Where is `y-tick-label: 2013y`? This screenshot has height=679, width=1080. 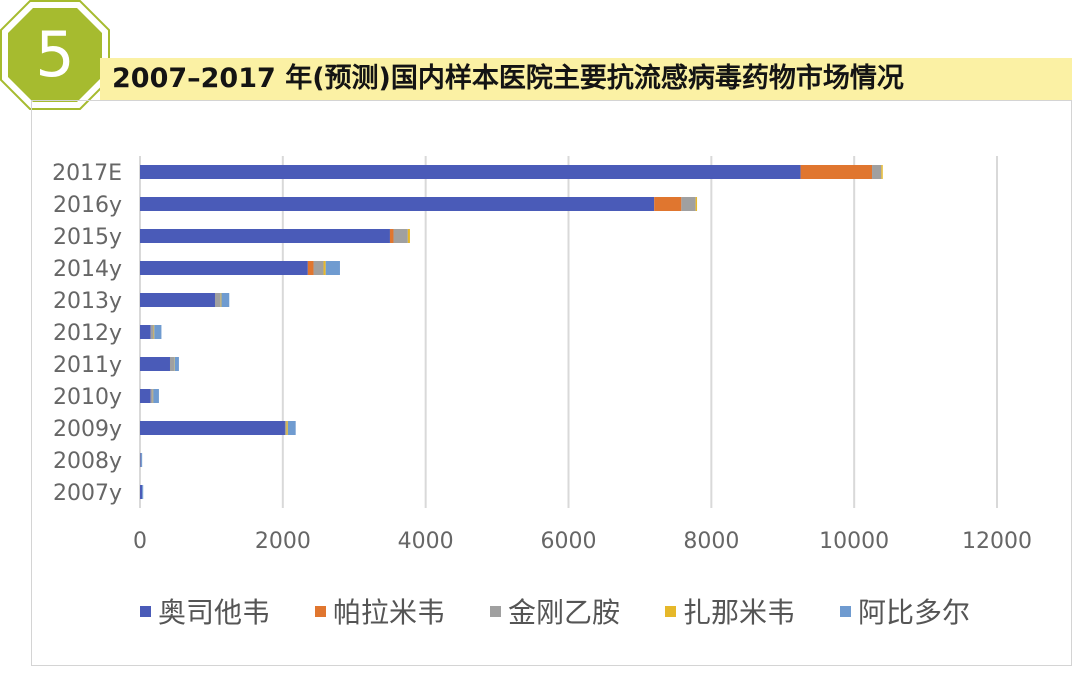
y-tick-label: 2013y is located at coordinates (87, 301).